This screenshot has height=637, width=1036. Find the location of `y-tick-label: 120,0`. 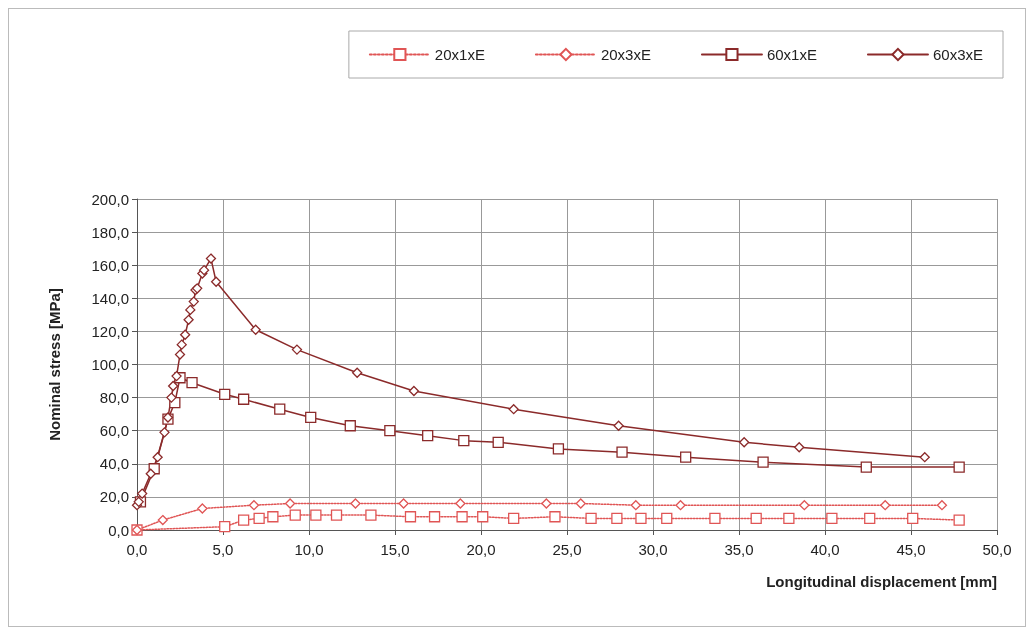

y-tick-label: 120,0 is located at coordinates (110, 331).